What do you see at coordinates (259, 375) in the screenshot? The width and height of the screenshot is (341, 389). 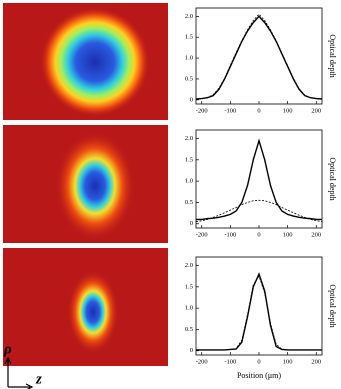 I see `x-axis-label: Position (μm)` at bounding box center [259, 375].